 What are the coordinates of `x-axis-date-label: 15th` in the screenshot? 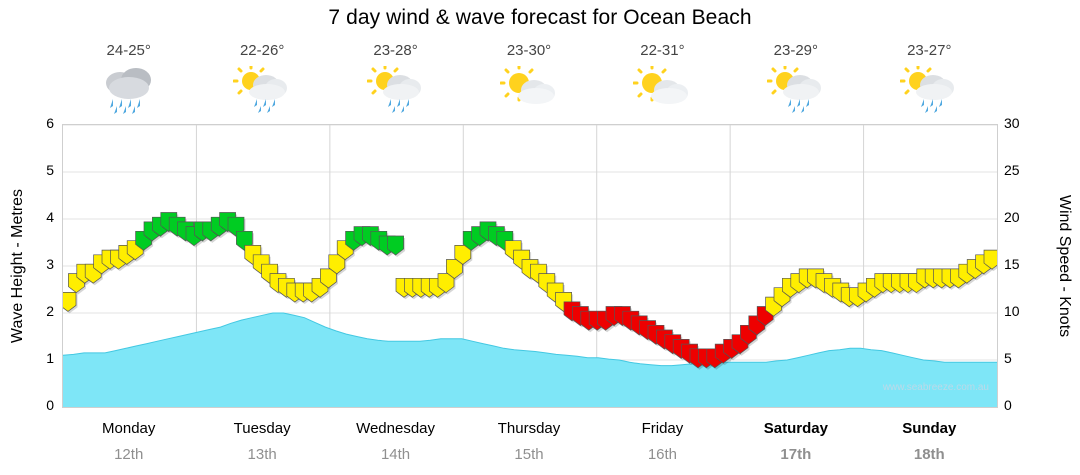 It's located at (529, 454).